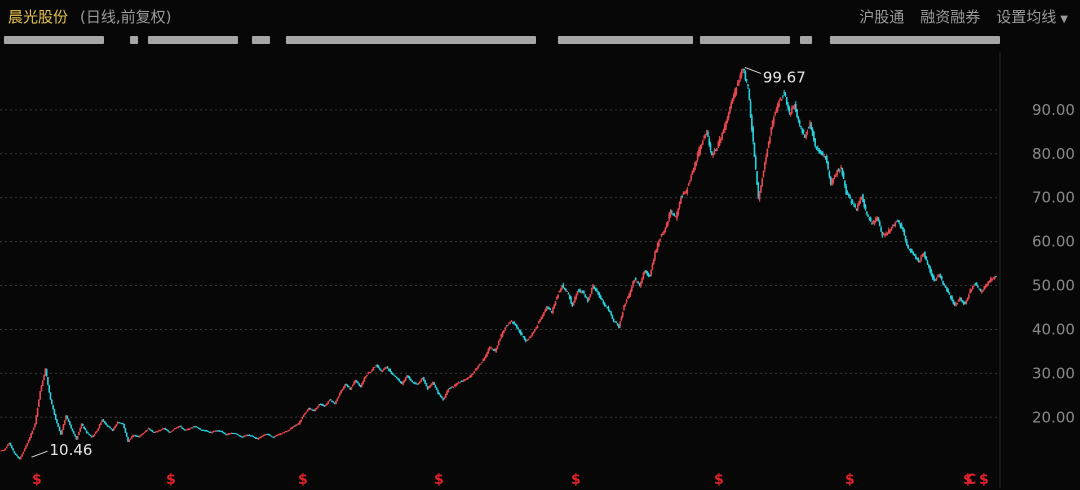  I want to click on legend-block, so click(411, 40).